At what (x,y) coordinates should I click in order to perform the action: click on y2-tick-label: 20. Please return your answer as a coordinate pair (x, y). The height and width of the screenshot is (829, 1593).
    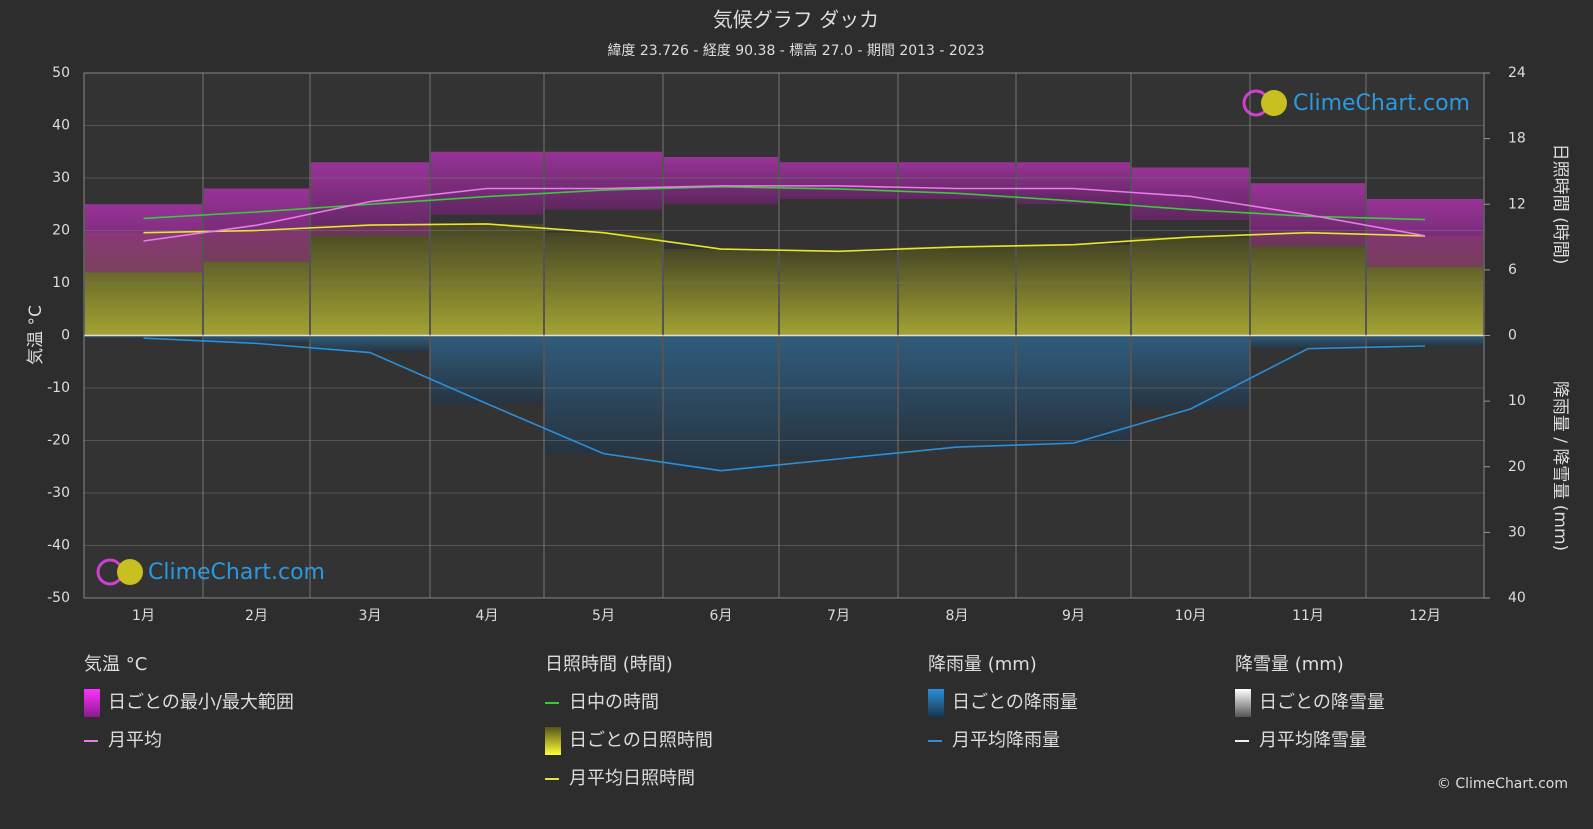
    Looking at the image, I should click on (1517, 467).